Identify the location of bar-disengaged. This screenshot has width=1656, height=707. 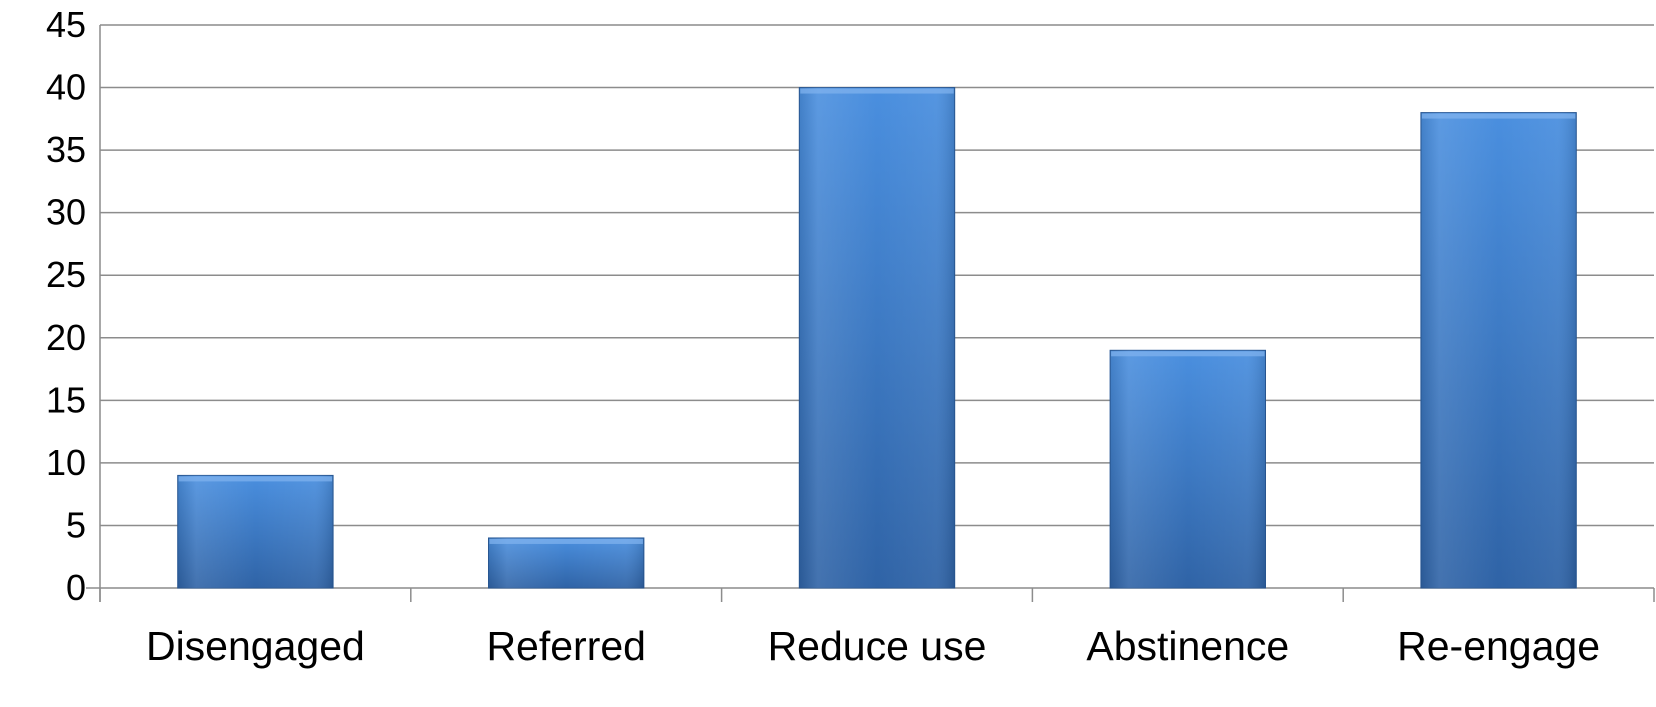
(255, 531).